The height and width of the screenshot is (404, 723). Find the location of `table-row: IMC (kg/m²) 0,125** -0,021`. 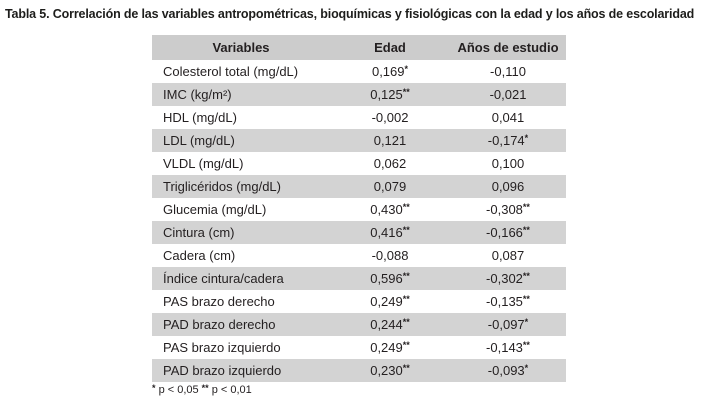

table-row: IMC (kg/m²) 0,125** -0,021 is located at coordinates (359, 94).